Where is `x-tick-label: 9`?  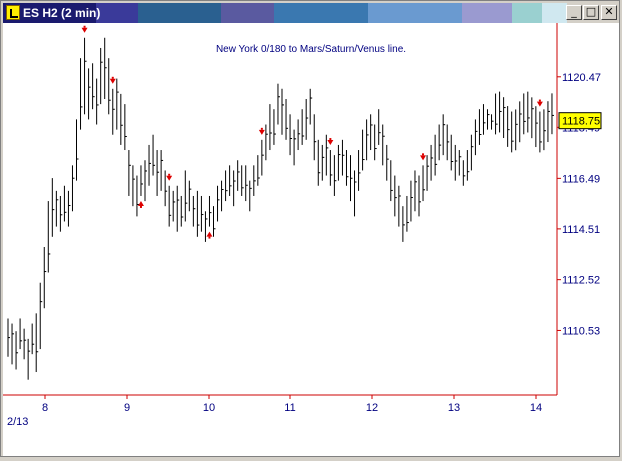
x-tick-label: 9 is located at coordinates (127, 408).